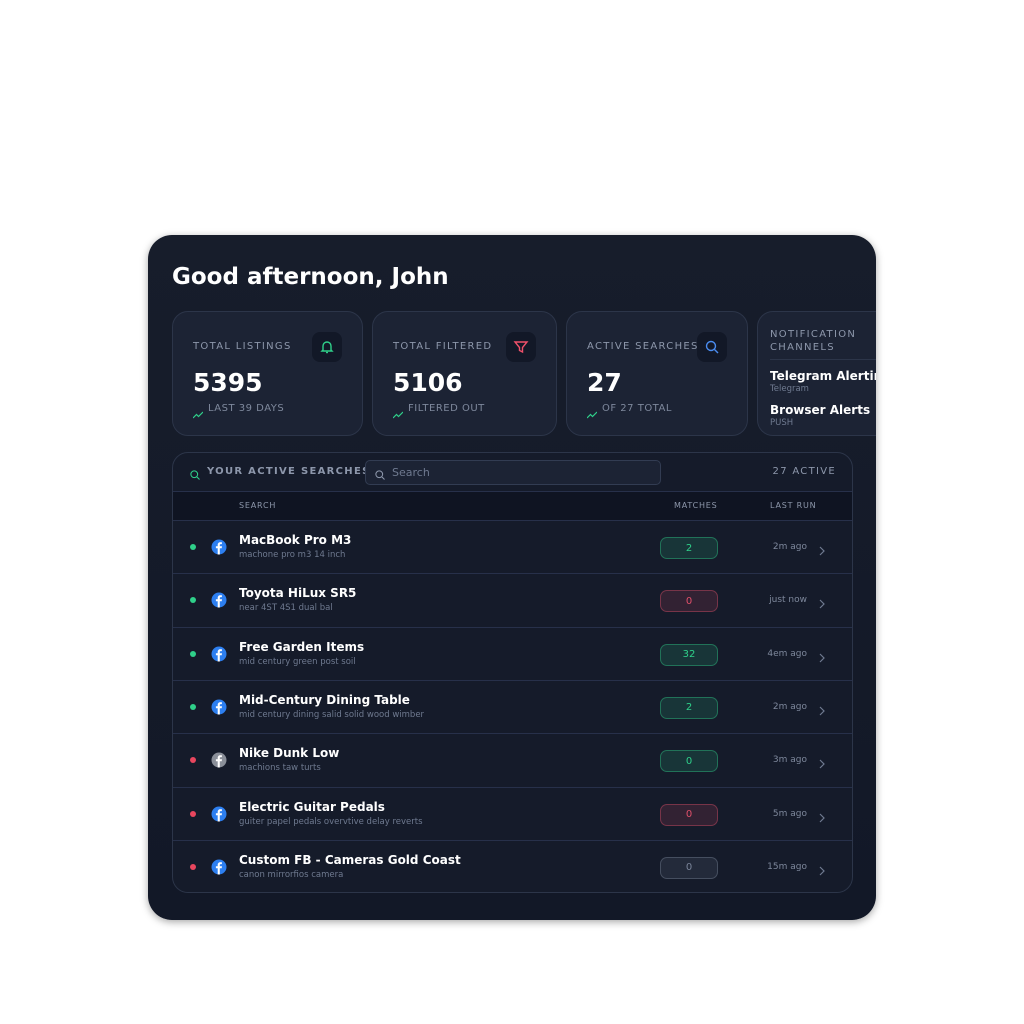 This screenshot has height=1024, width=1024. I want to click on search-name: Mid-Century Dining Table, so click(324, 699).